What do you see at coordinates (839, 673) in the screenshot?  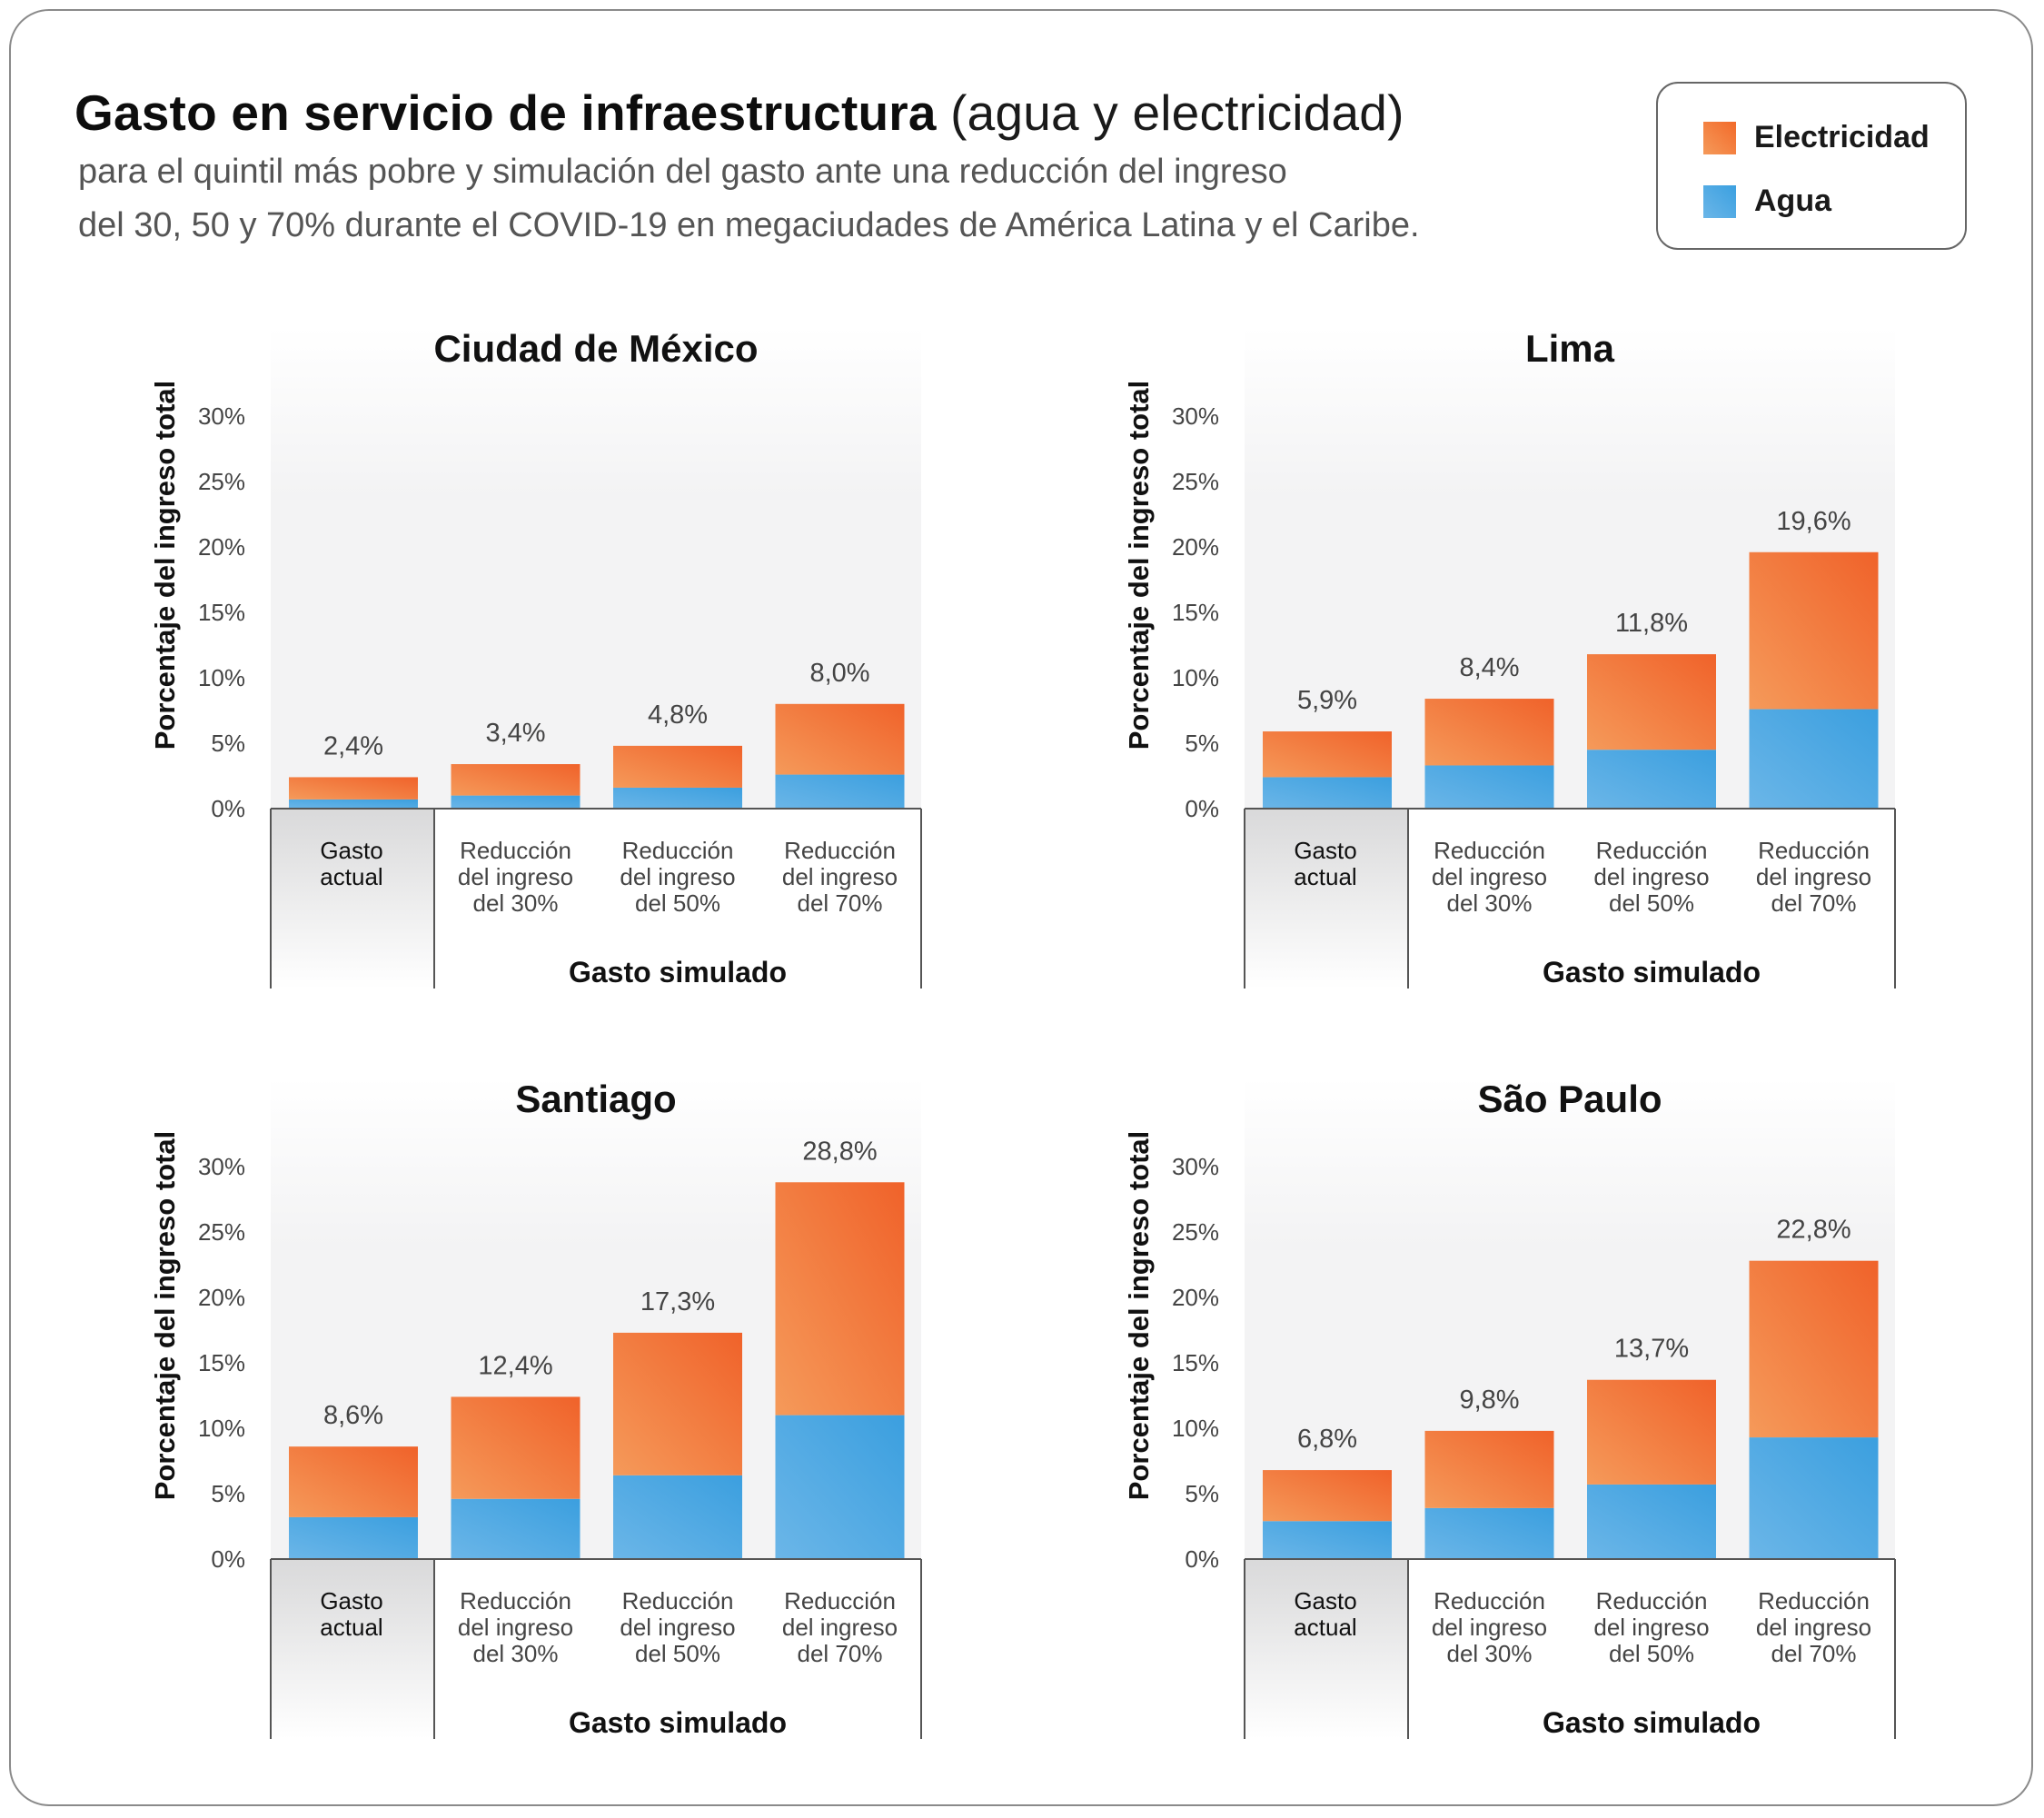 I see `data-label-total: 8,0%` at bounding box center [839, 673].